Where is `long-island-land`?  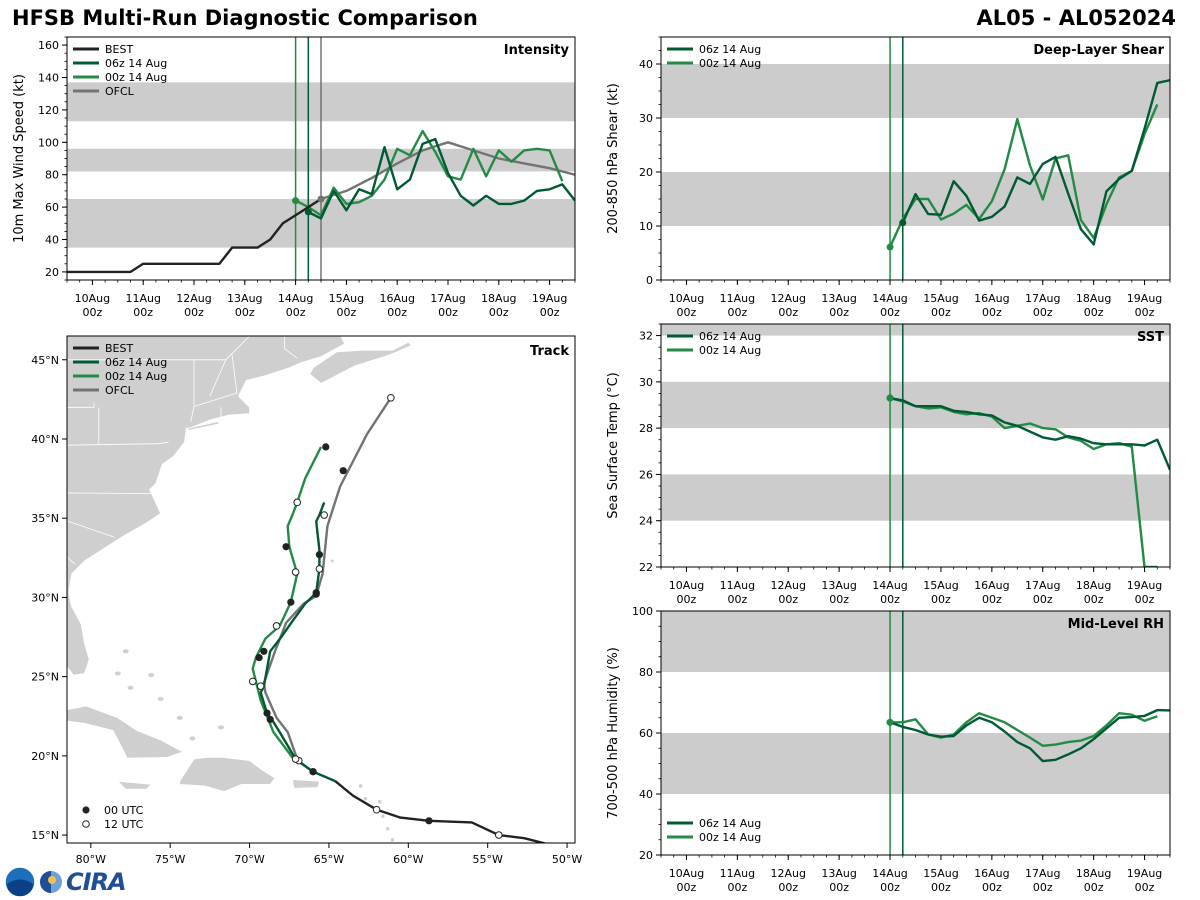 long-island-land is located at coordinates (202, 426).